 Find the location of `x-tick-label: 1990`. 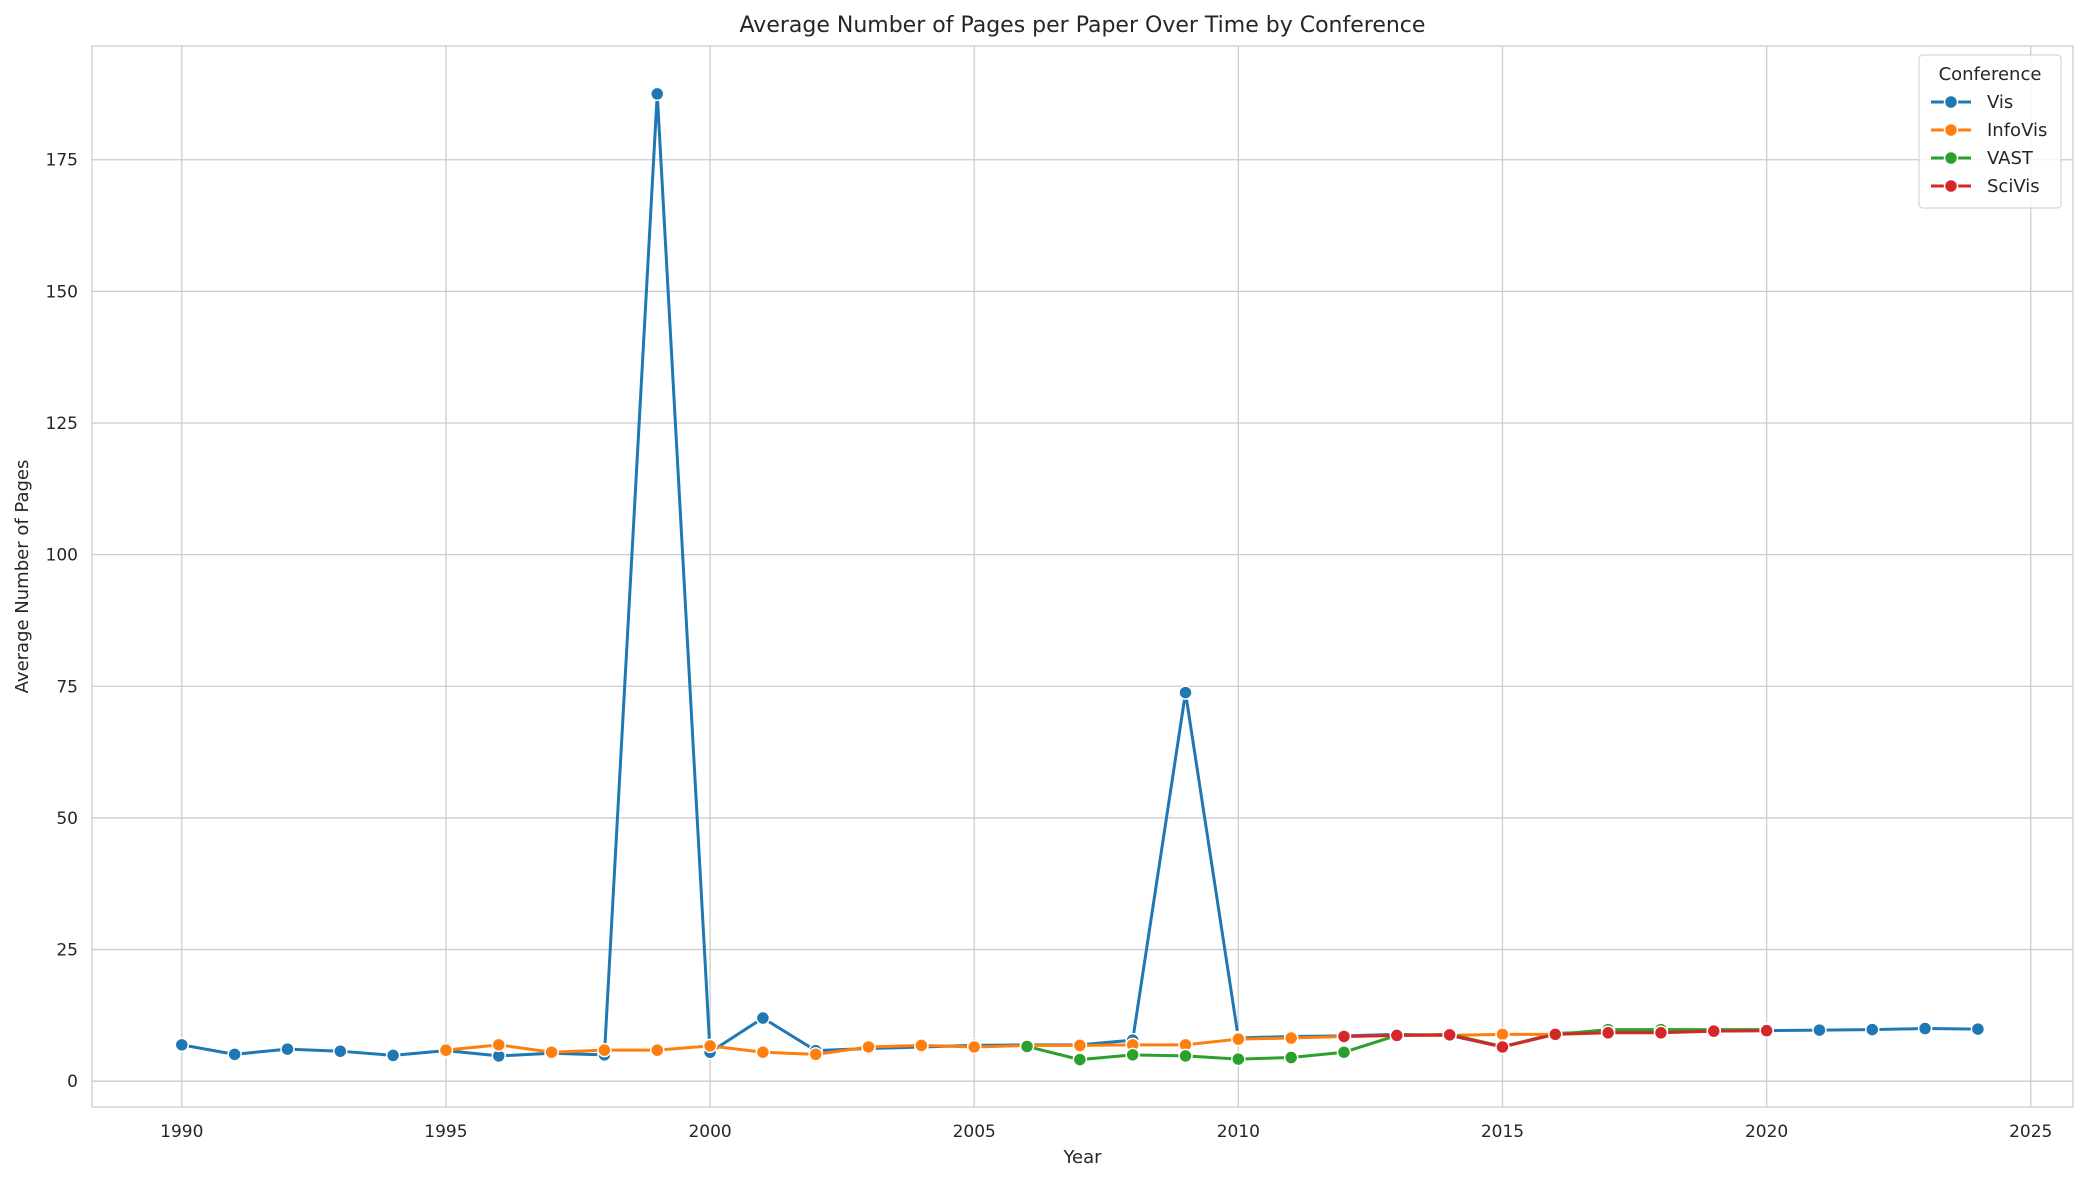

x-tick-label: 1990 is located at coordinates (181, 1132).